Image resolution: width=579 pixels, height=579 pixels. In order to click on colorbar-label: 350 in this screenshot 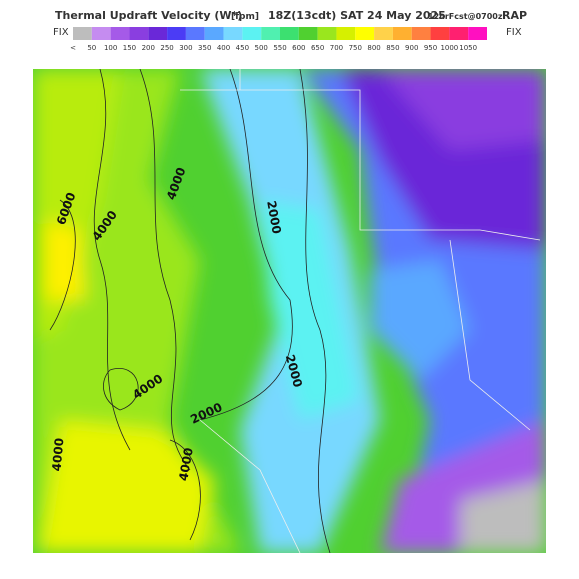, I will do `click(204, 48)`.